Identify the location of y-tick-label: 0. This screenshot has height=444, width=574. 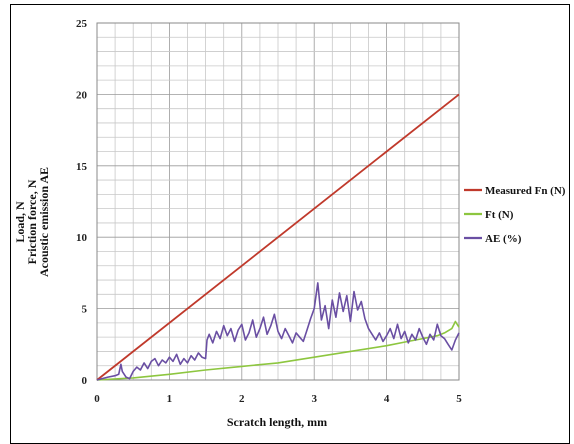
(85, 381).